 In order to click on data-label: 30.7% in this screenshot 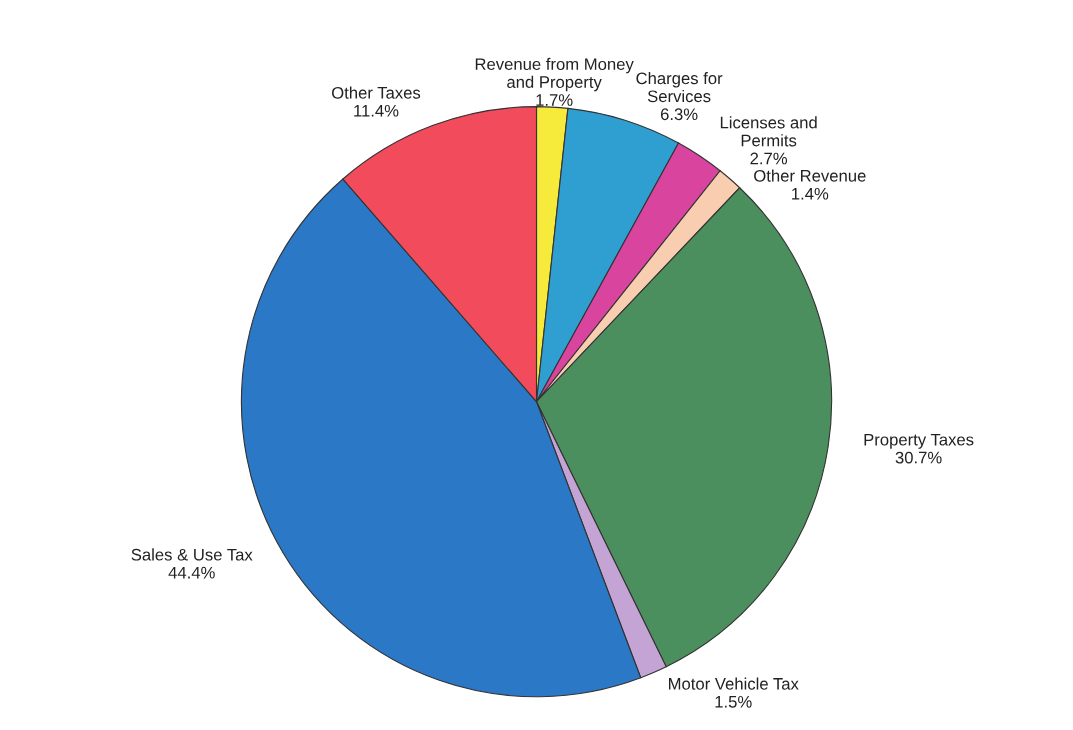, I will do `click(918, 457)`.